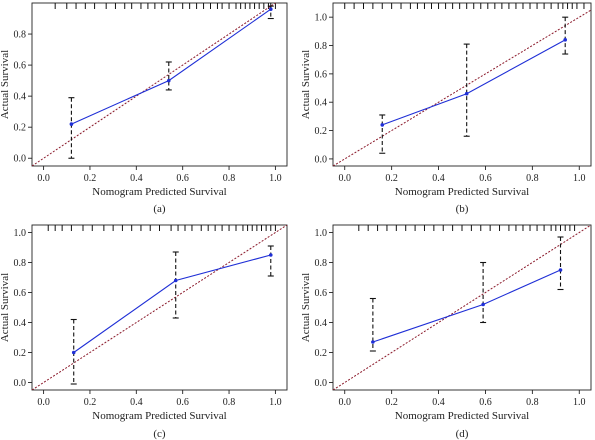  What do you see at coordinates (462, 209) in the screenshot?
I see `panel-label: (b)` at bounding box center [462, 209].